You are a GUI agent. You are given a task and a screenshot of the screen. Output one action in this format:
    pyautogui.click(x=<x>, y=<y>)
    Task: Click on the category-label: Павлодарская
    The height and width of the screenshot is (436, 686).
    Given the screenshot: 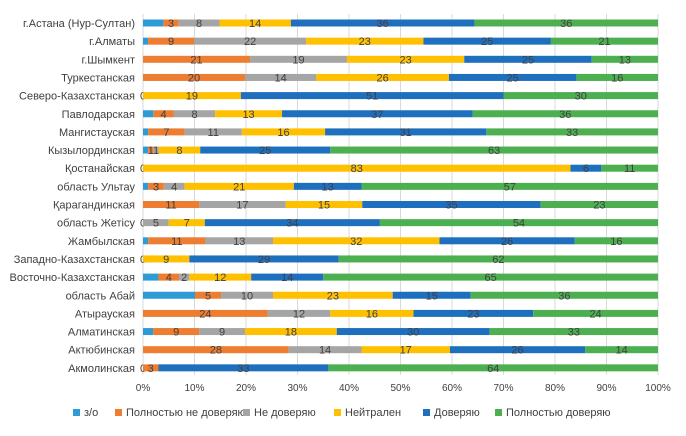 What is the action you would take?
    pyautogui.click(x=98, y=115)
    